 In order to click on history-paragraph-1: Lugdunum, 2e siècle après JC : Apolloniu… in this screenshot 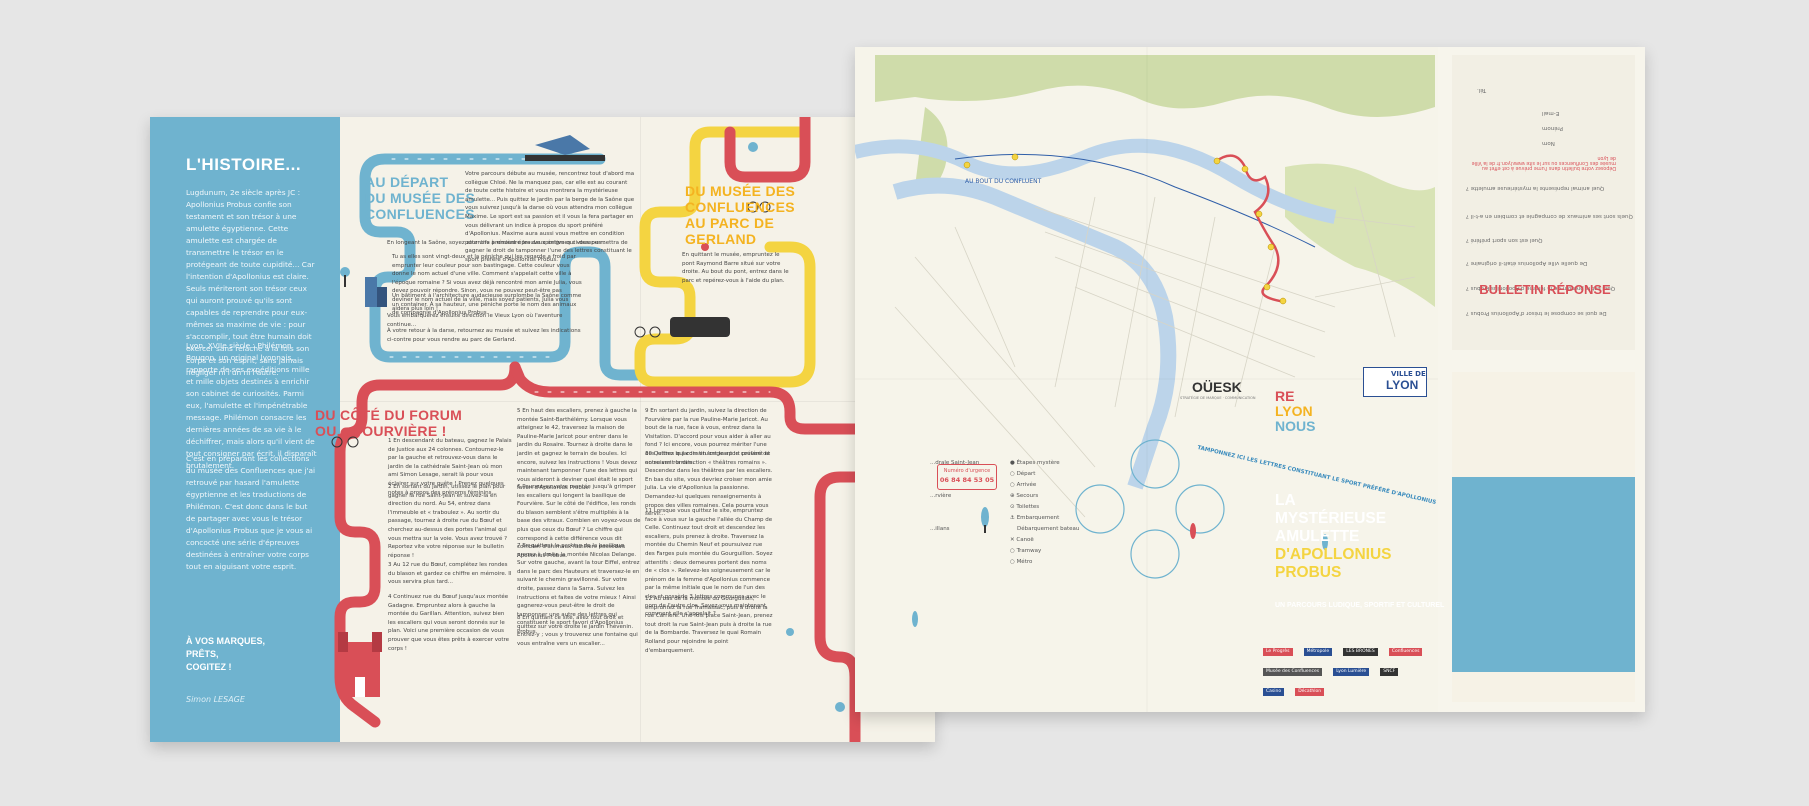, I will do `click(250, 282)`.